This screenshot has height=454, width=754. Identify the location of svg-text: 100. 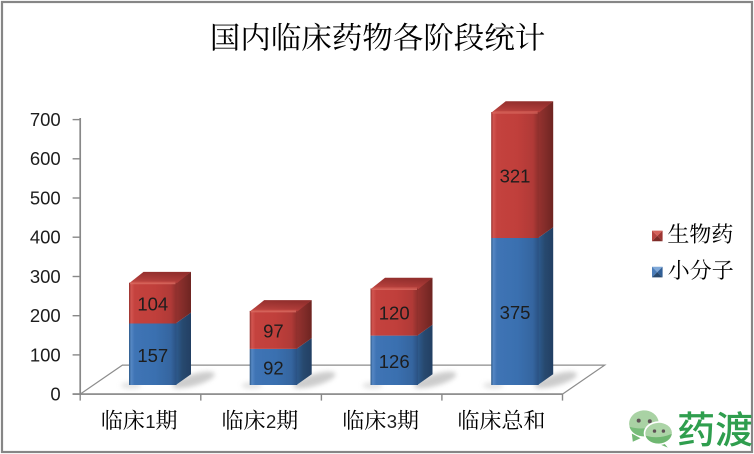
(45, 354).